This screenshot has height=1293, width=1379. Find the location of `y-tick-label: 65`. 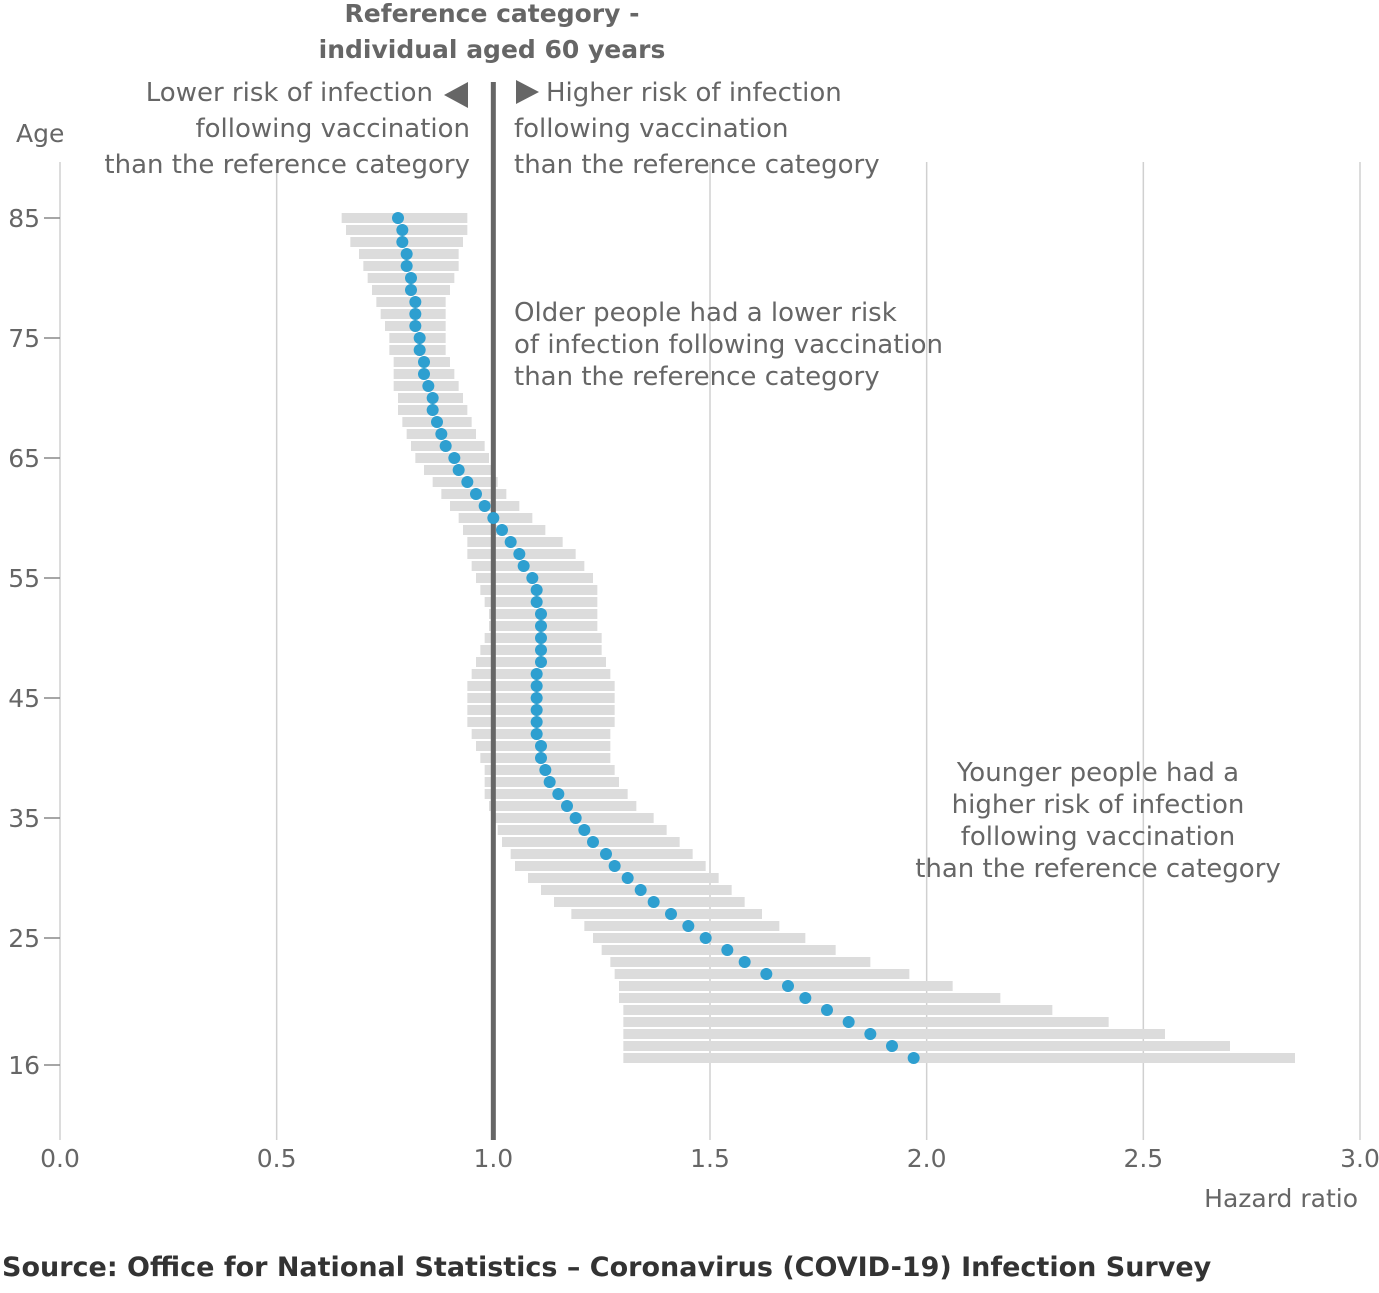

y-tick-label: 65 is located at coordinates (24, 458).